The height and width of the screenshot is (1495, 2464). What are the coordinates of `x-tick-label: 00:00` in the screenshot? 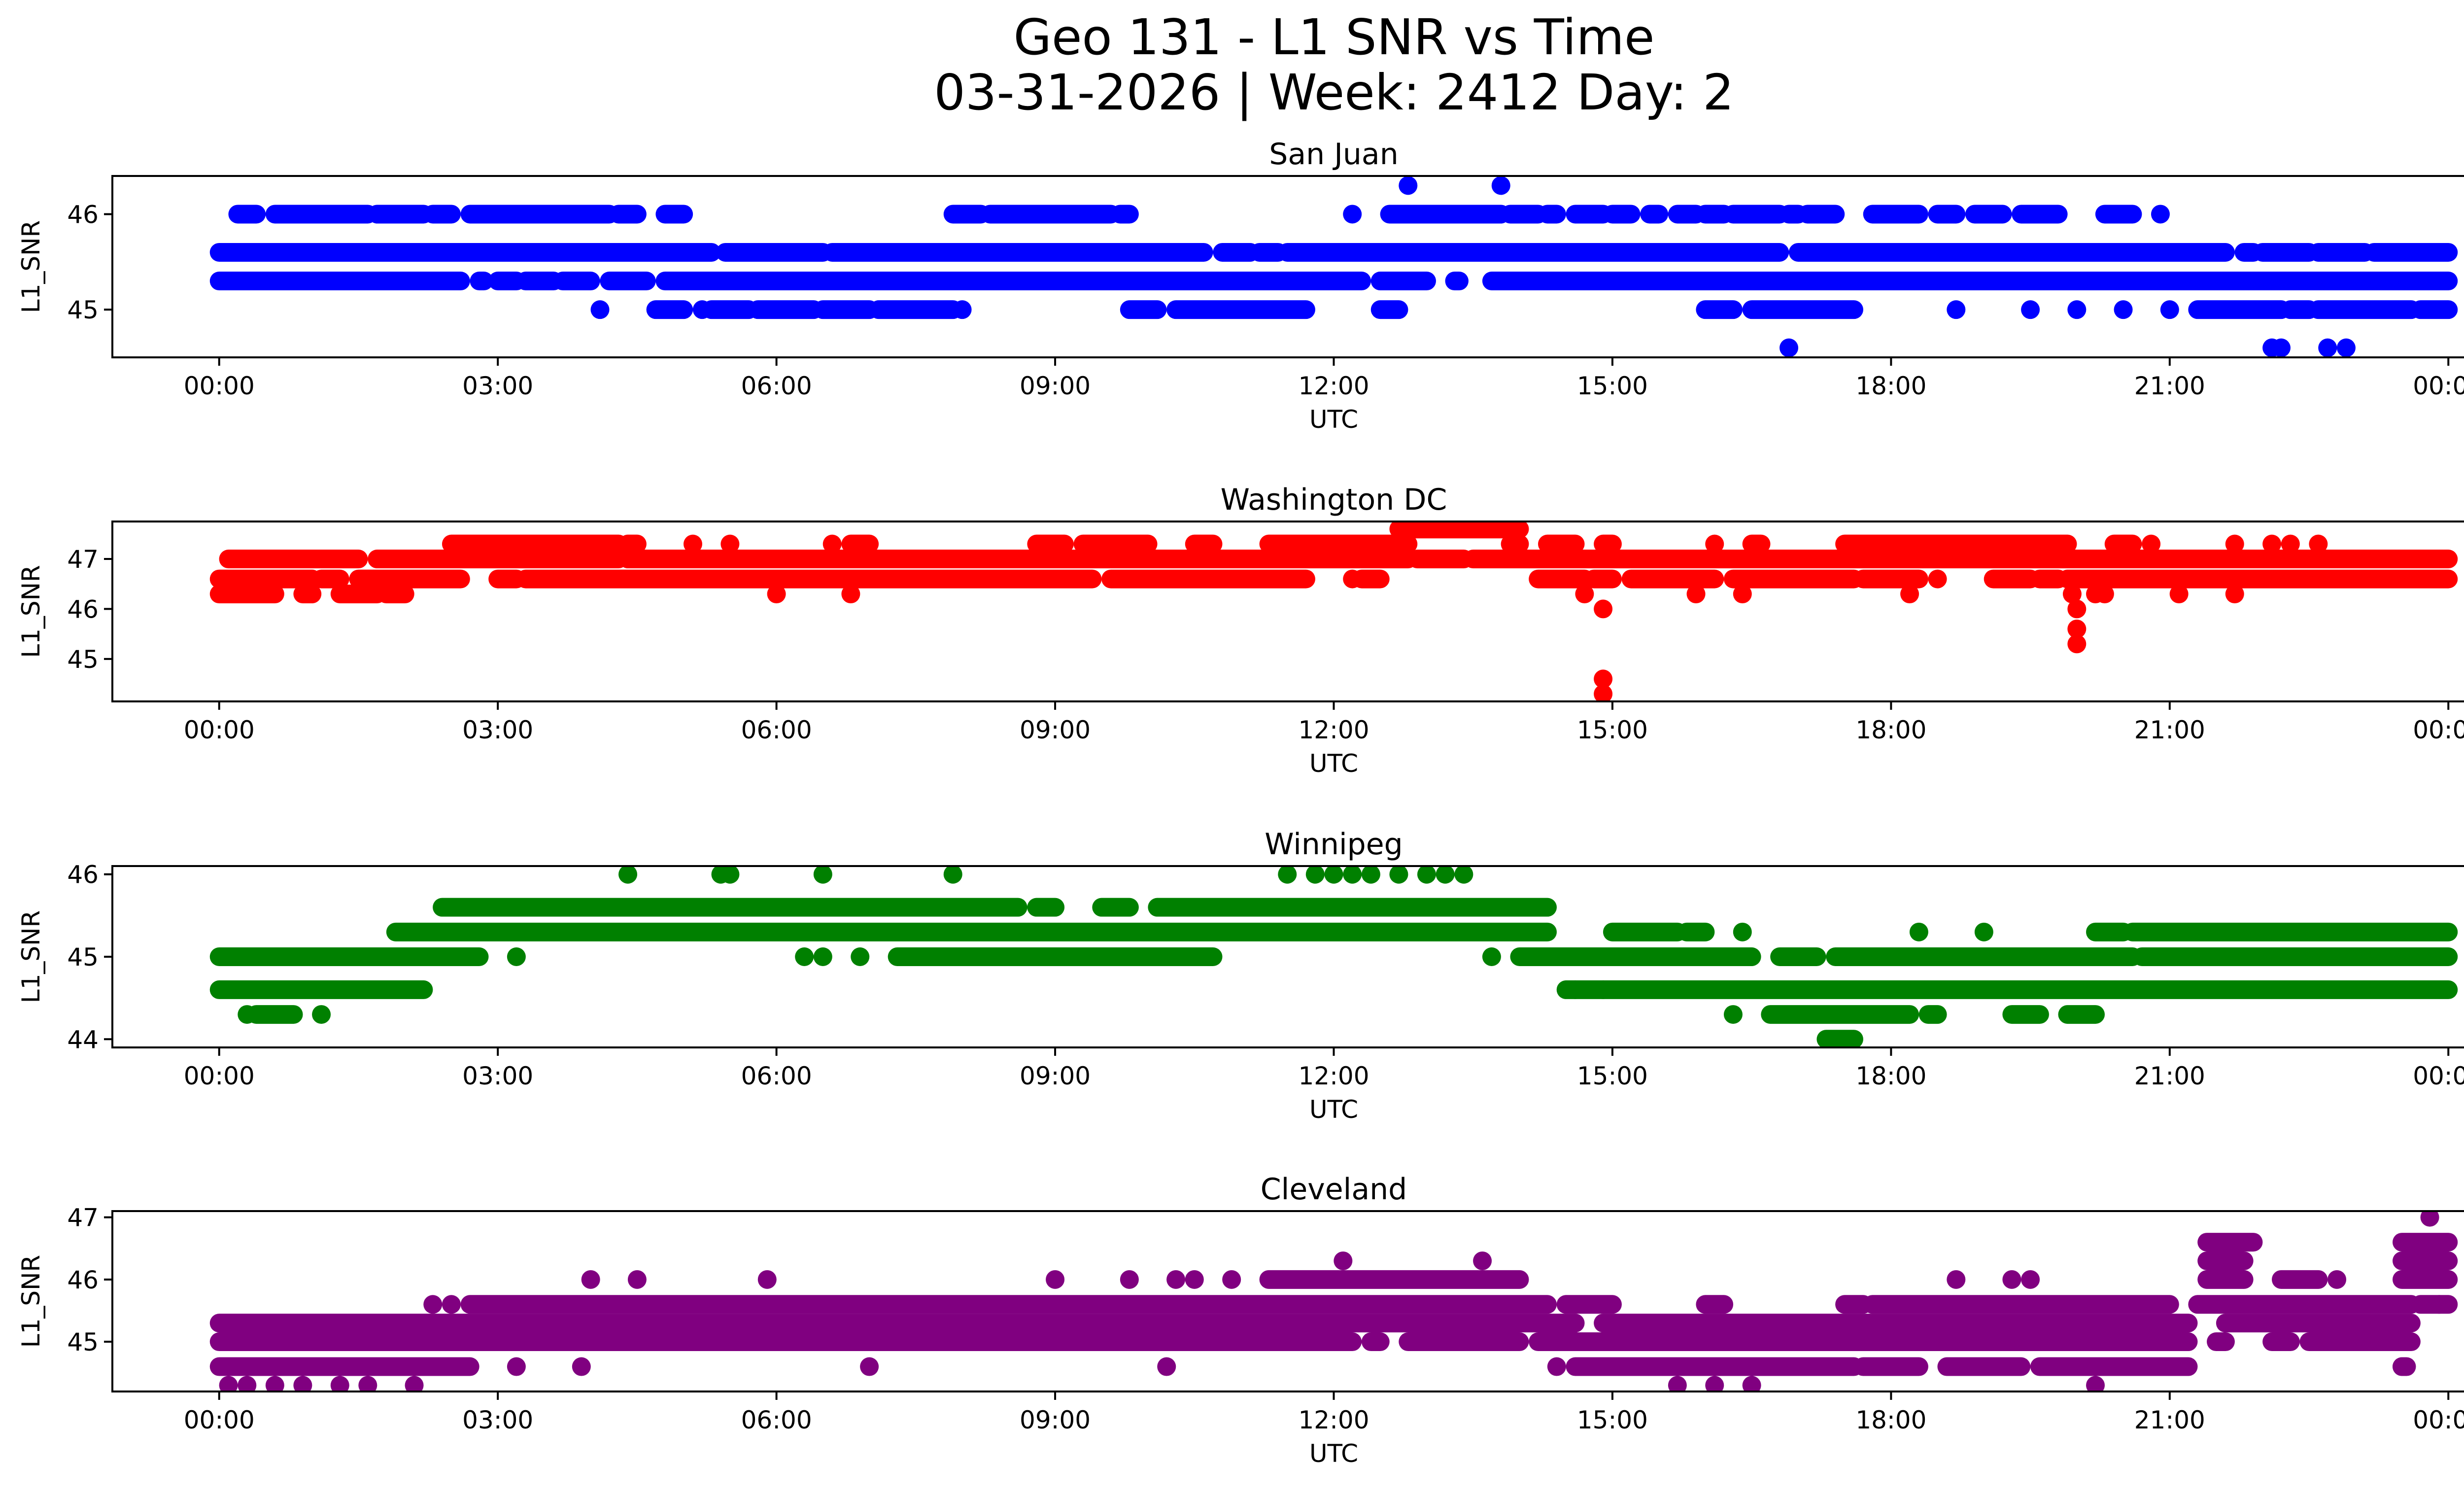 It's located at (2438, 1076).